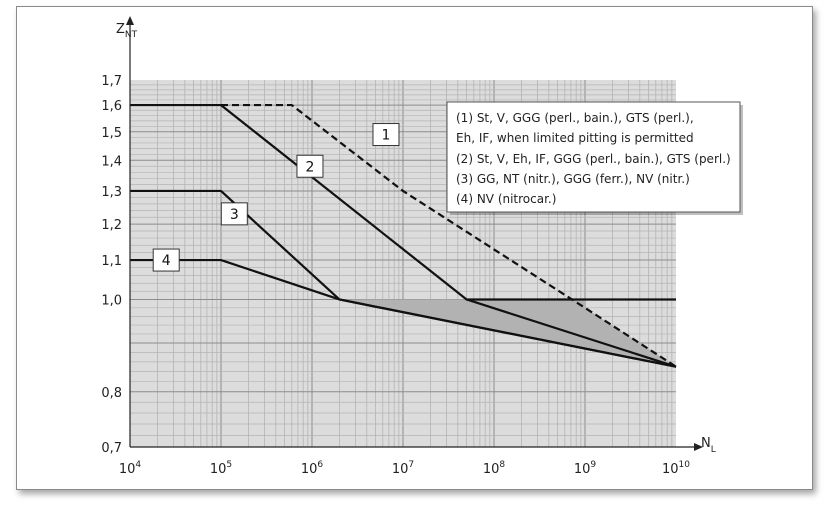 The image size is (830, 509). What do you see at coordinates (111, 133) in the screenshot?
I see `y-tick-label: 1,5` at bounding box center [111, 133].